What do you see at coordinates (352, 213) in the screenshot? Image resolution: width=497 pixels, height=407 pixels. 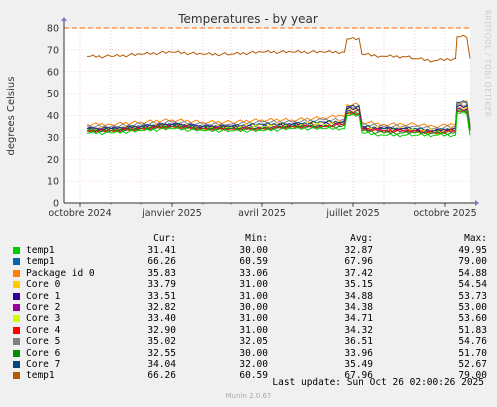 I see `x-tick-label: juillet 2025` at bounding box center [352, 213].